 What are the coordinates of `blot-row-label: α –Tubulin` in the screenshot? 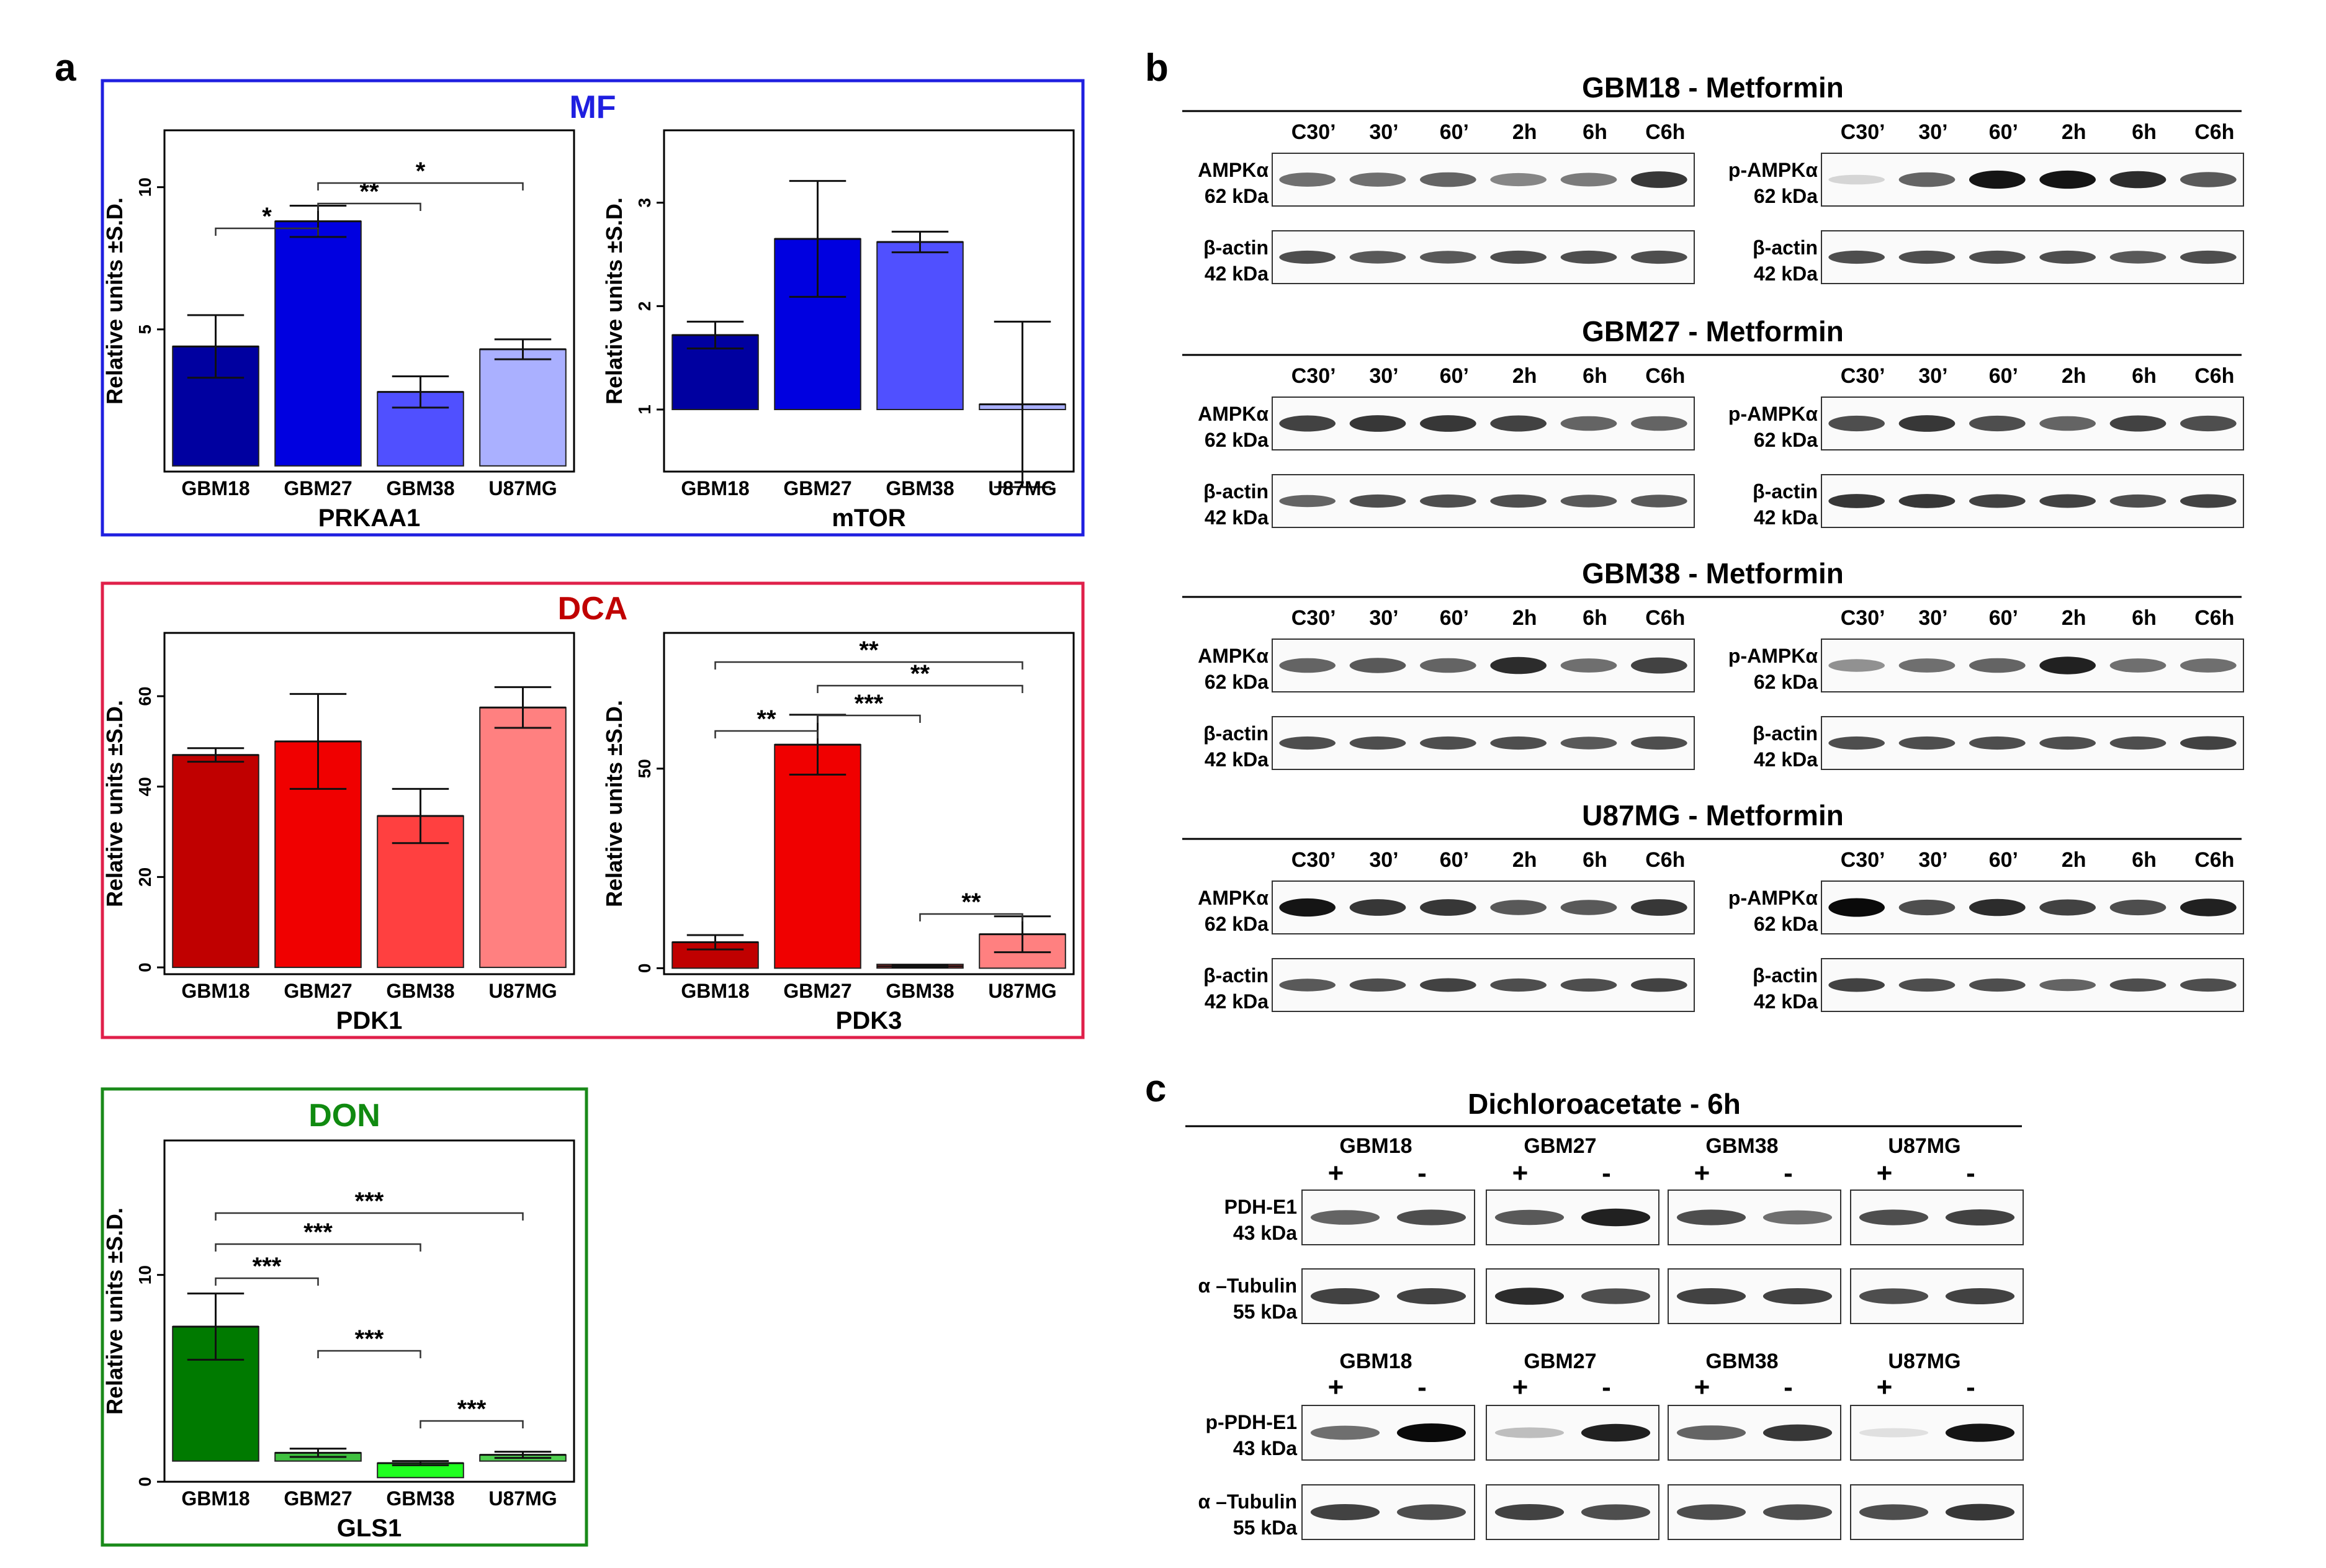 It's located at (1248, 1286).